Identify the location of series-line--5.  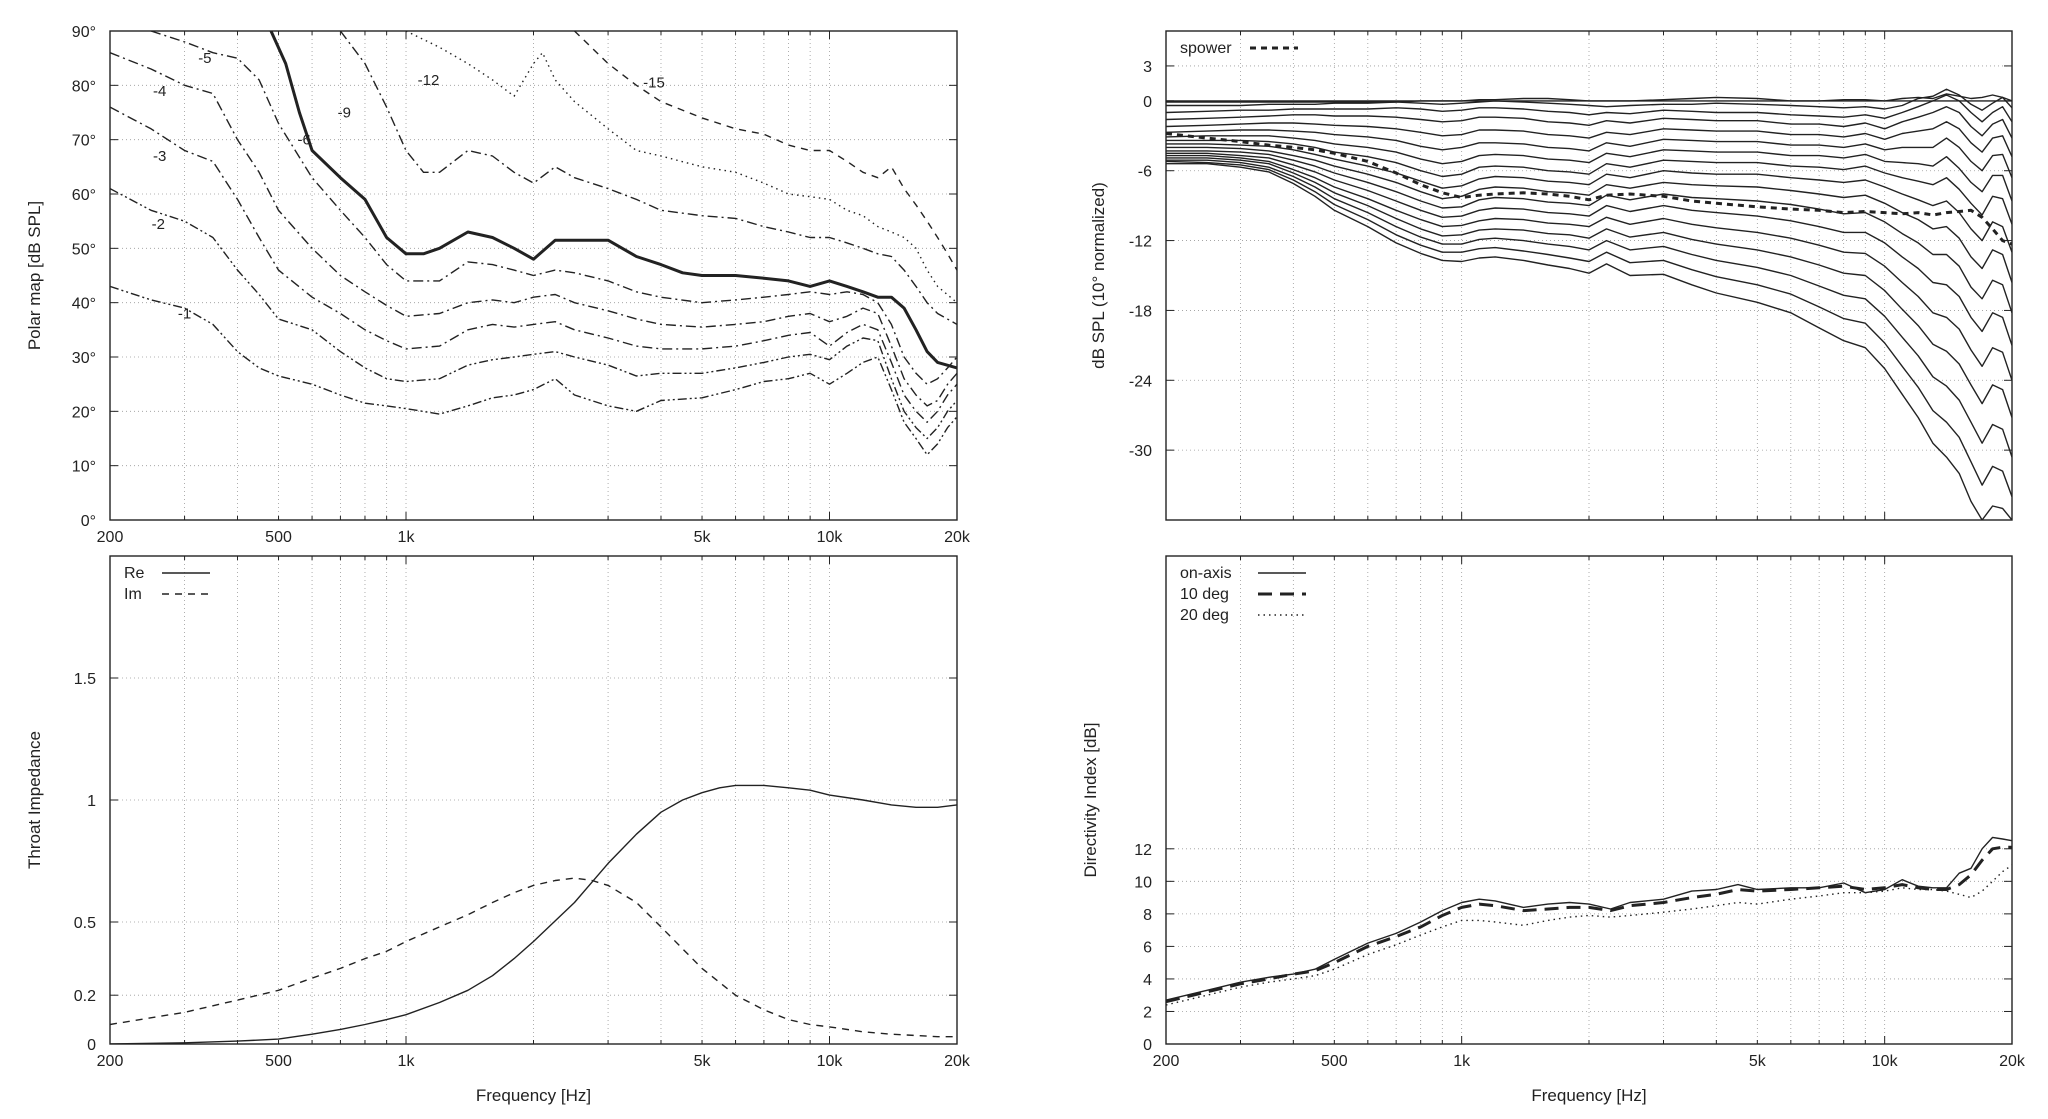
(553, 208).